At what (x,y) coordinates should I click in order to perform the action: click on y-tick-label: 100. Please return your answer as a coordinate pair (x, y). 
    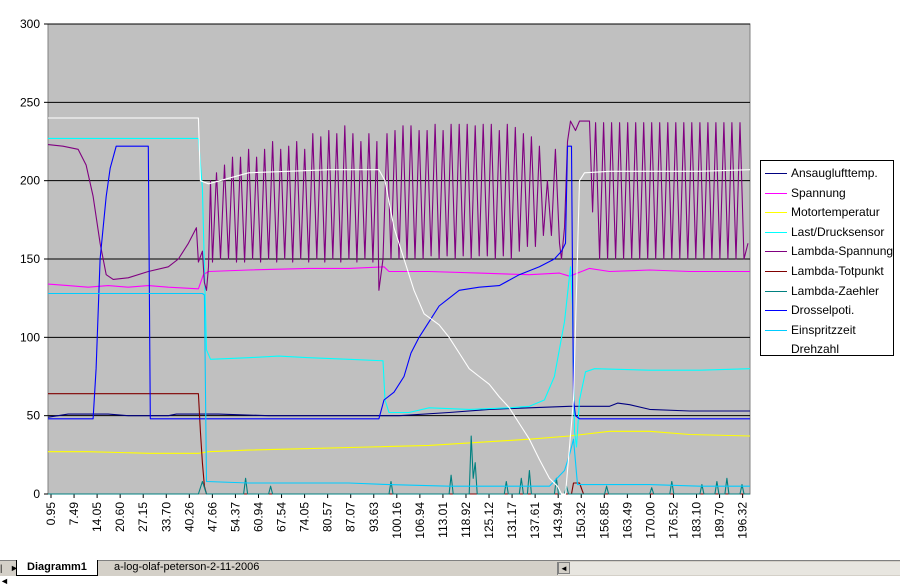
    Looking at the image, I should click on (30, 337).